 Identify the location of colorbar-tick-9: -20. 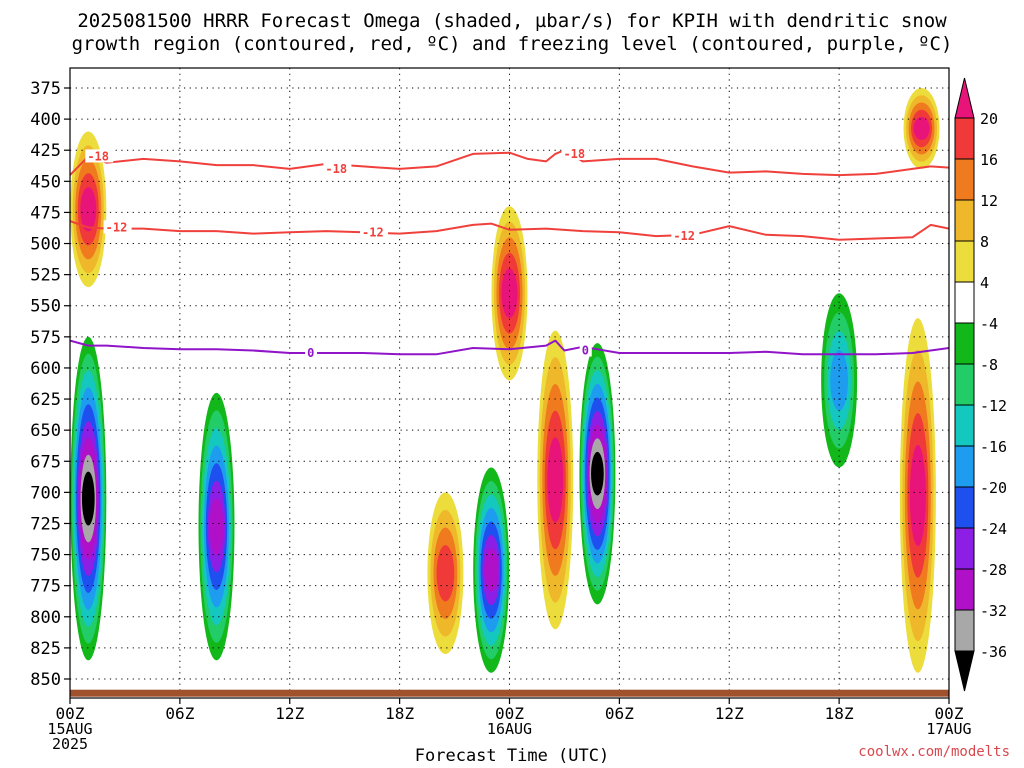
(993, 488).